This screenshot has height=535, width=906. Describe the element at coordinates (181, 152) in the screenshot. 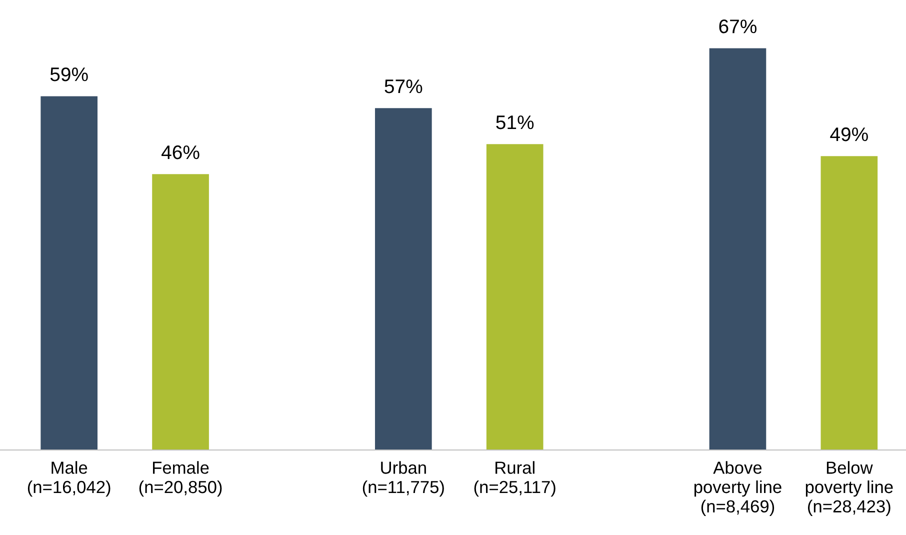

I see `data-label: 46%` at that location.